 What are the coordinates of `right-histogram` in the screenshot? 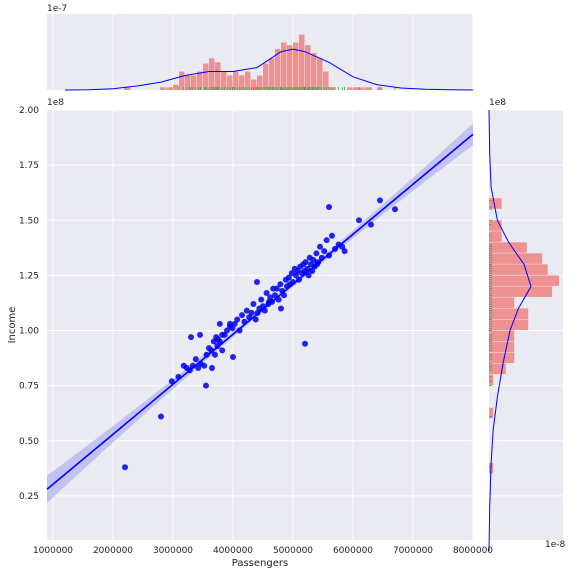 It's located at (524, 336).